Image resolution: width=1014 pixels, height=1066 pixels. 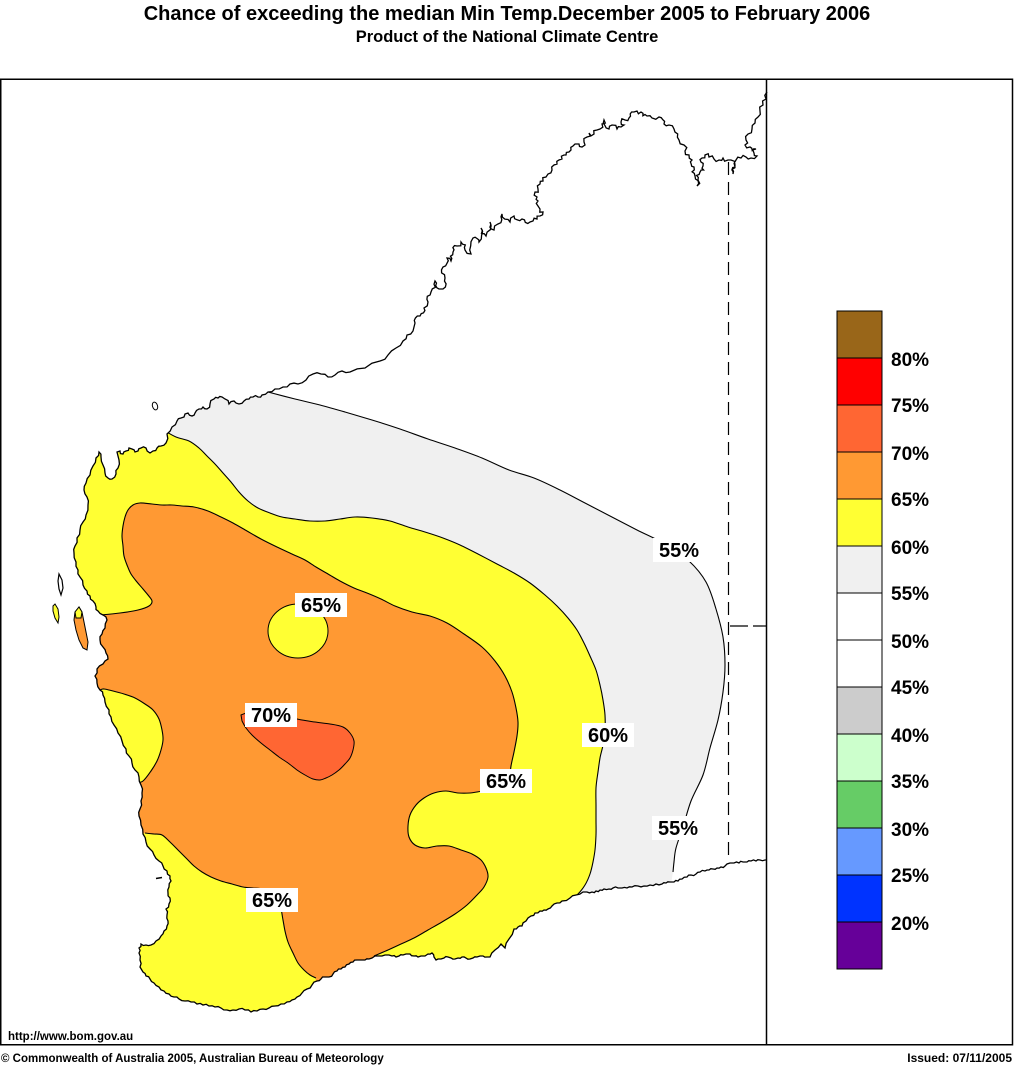 I want to click on svg-text: 20%, so click(x=910, y=924).